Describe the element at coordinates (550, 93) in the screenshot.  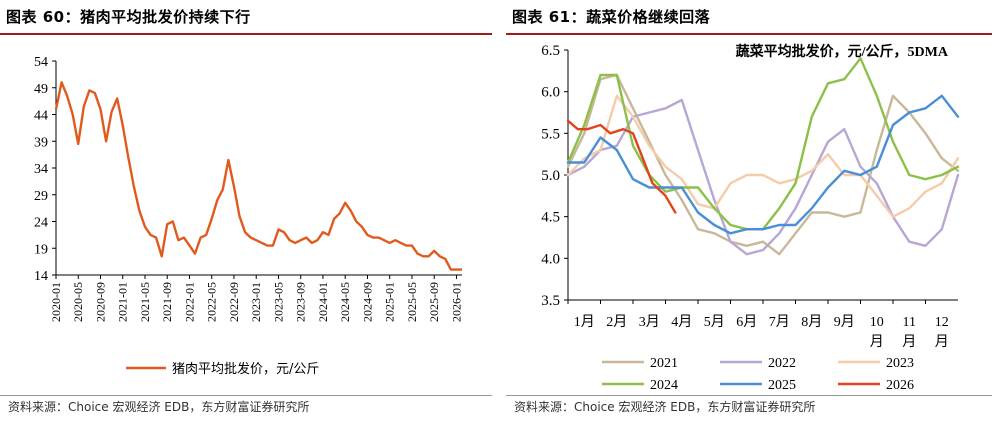
I see `y-tick-label: 6.0` at that location.